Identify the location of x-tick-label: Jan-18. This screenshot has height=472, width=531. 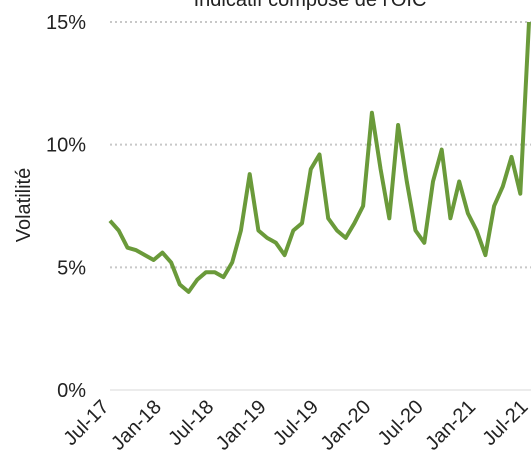
(136, 425).